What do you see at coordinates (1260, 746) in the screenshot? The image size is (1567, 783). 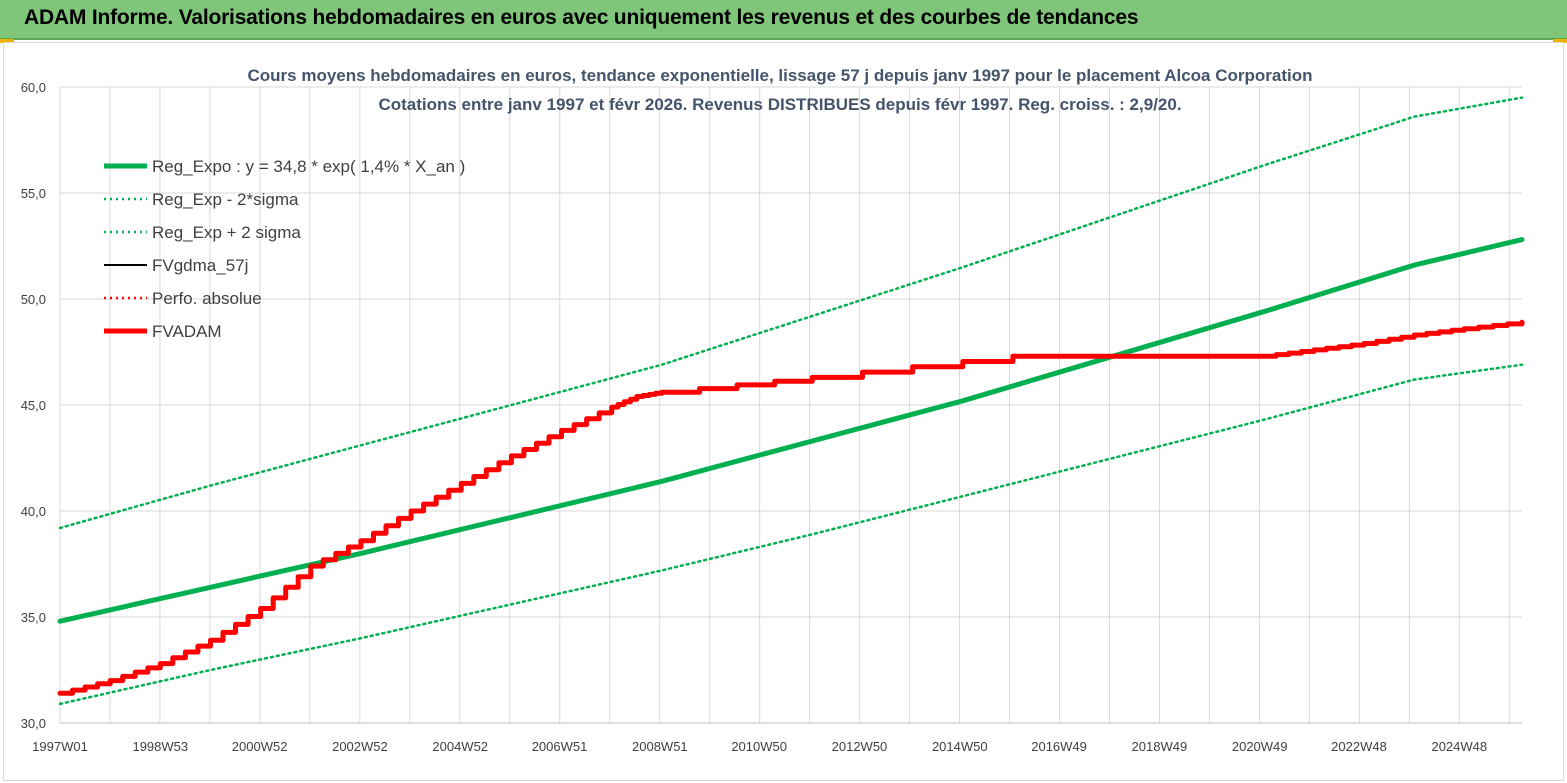 I see `x-tick-label: 2020W49` at bounding box center [1260, 746].